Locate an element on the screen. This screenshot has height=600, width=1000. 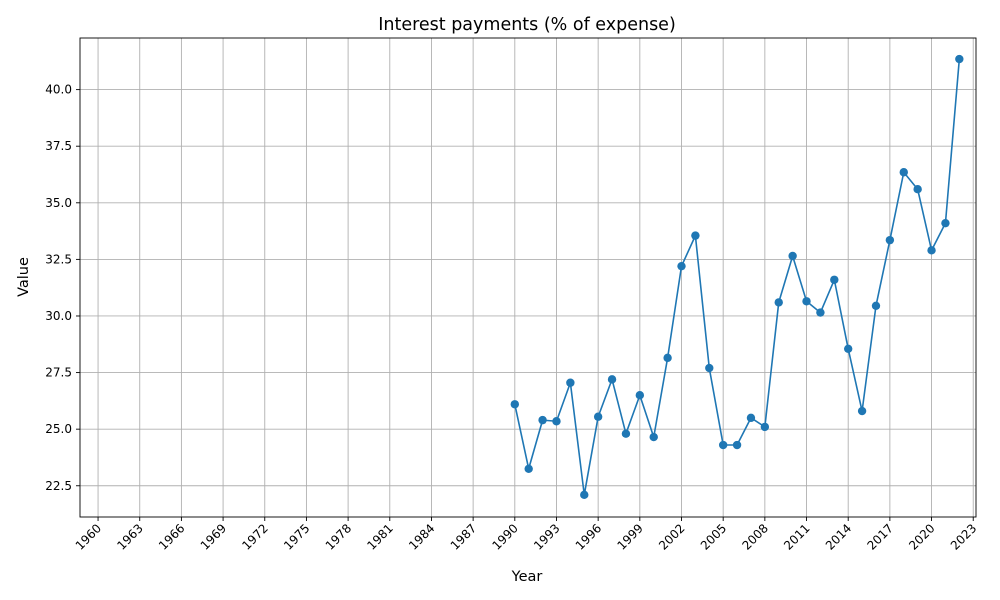
y-tick-label: 40.0 is located at coordinates (58, 90).